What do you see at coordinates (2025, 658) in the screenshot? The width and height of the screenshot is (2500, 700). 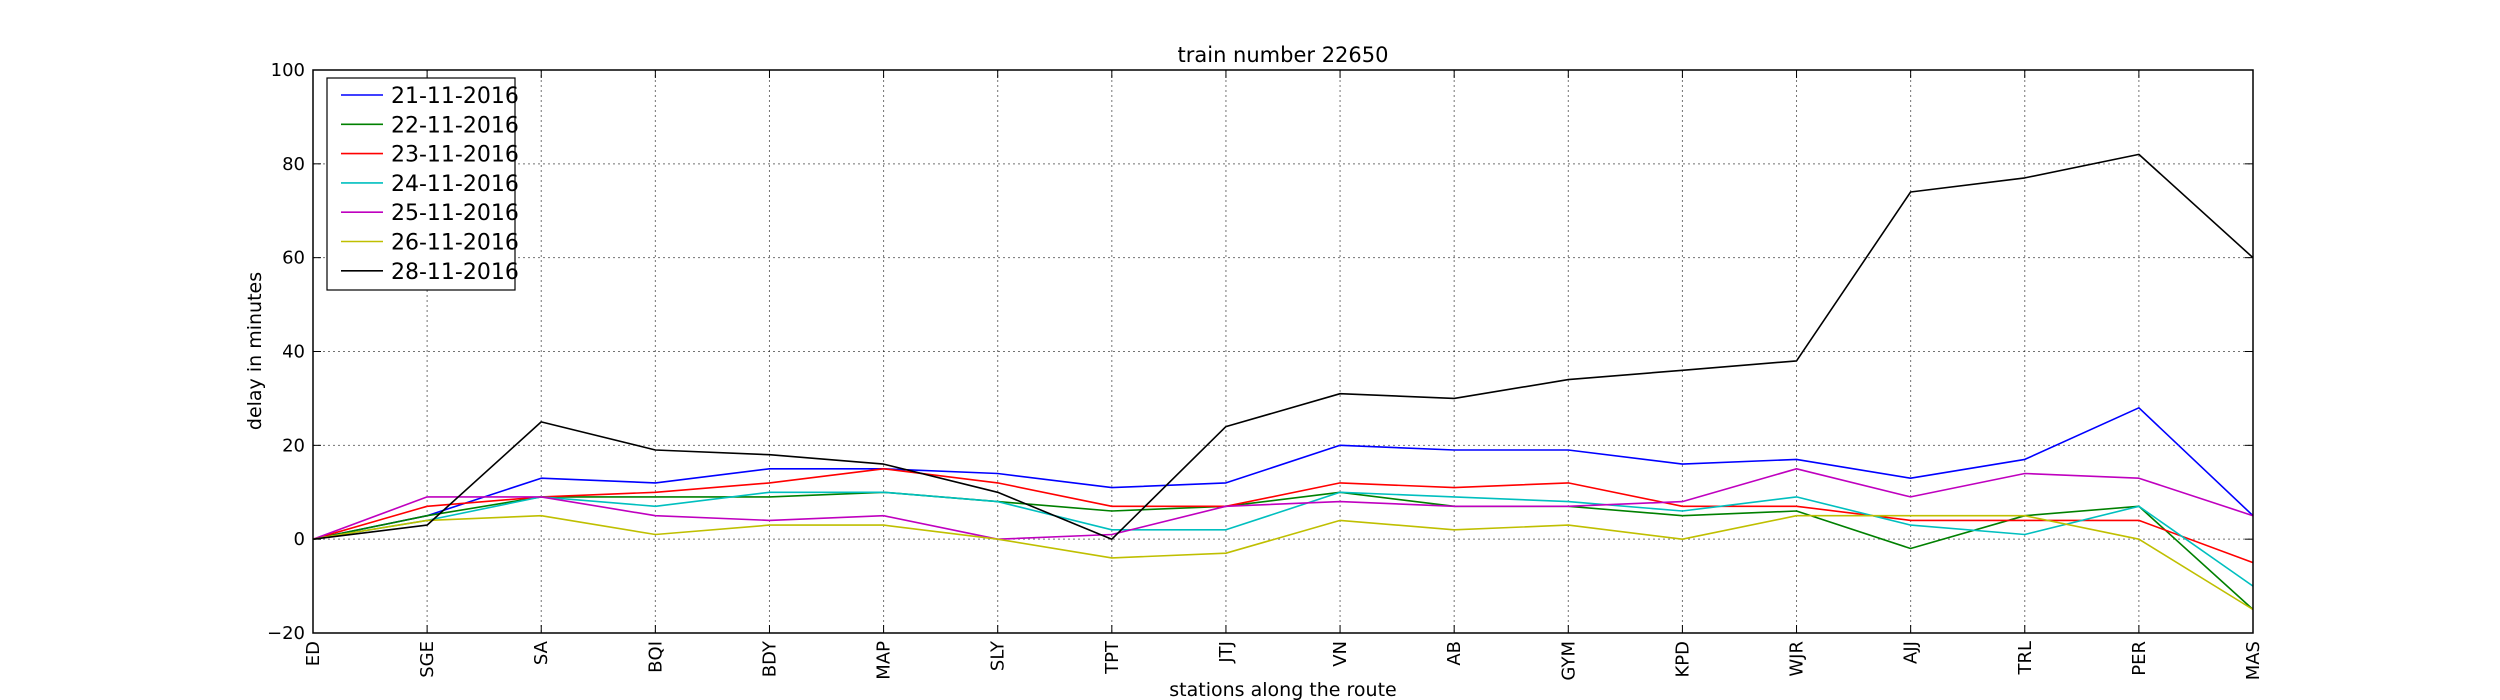 I see `x-tick-label: TRL` at bounding box center [2025, 658].